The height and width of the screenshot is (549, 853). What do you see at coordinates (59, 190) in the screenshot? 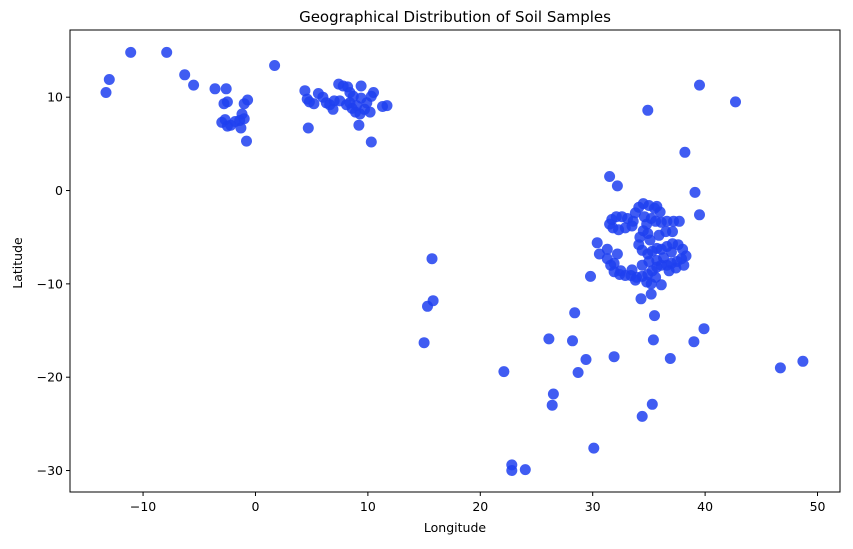
I see `y-tick-label: 0` at bounding box center [59, 190].